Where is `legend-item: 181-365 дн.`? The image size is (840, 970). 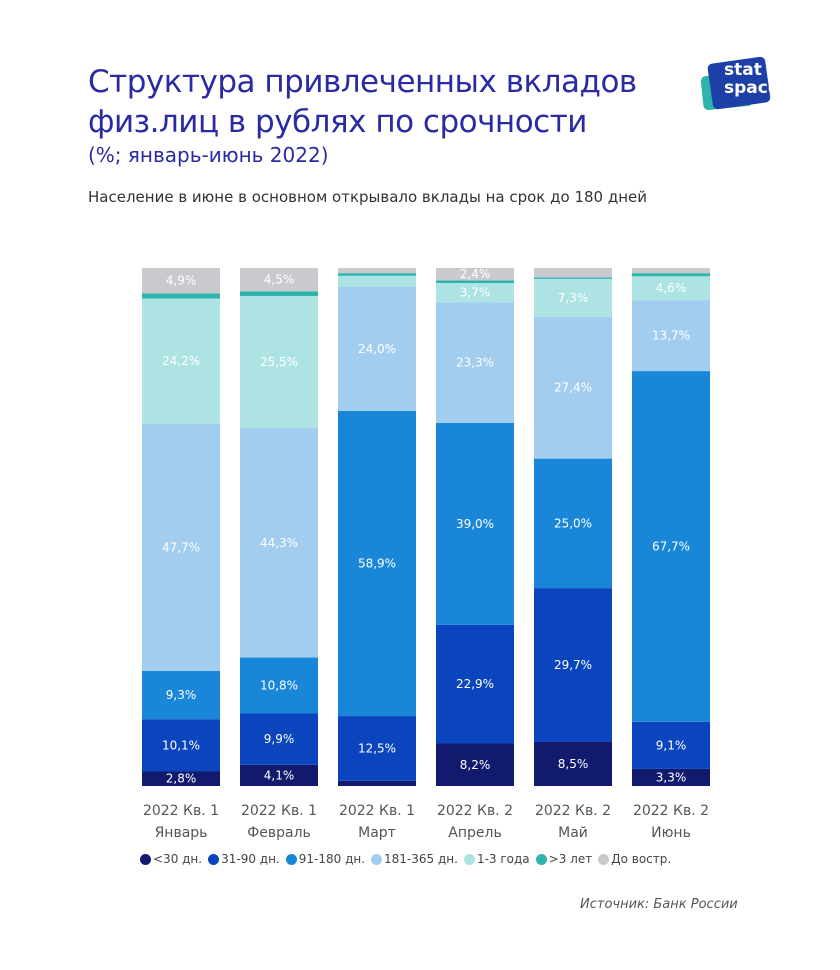 legend-item: 181-365 дн. is located at coordinates (414, 859).